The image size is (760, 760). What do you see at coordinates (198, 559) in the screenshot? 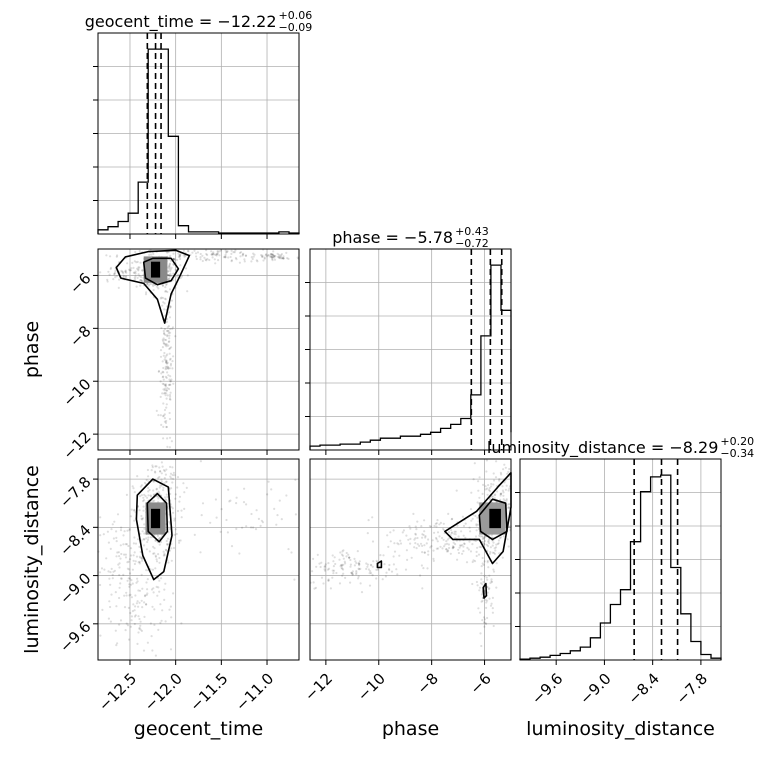
I see `panel-grid-luminosity_distance-geocent_time` at bounding box center [198, 559].